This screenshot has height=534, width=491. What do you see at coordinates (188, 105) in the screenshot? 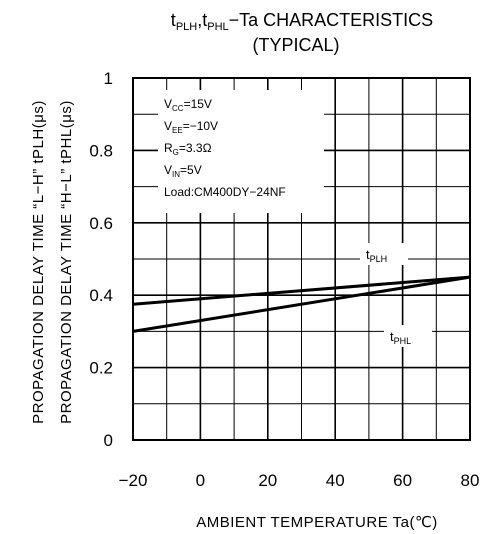
I see `condition-line: VCC=15V` at bounding box center [188, 105].